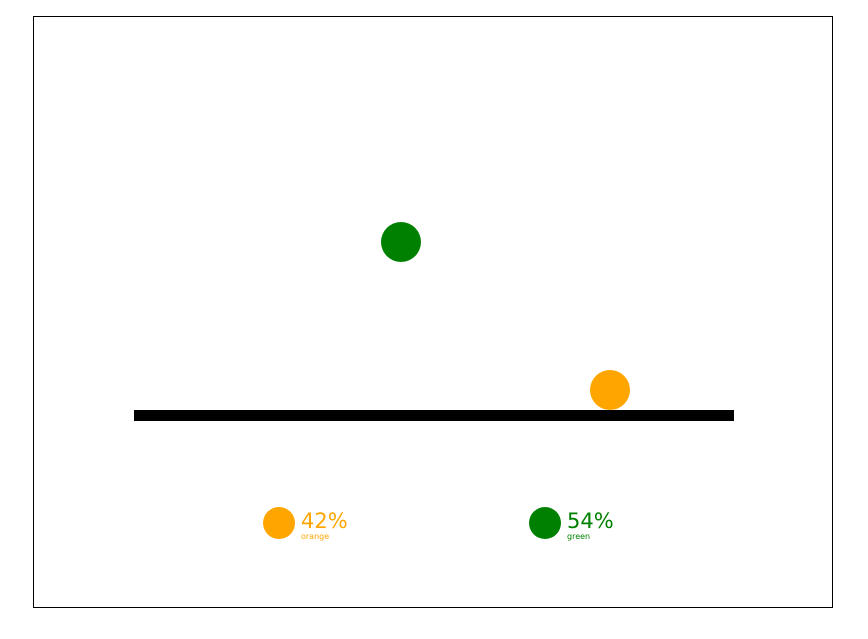 The image size is (868, 639). Describe the element at coordinates (279, 523) in the screenshot. I see `legend-orange-dot` at that location.